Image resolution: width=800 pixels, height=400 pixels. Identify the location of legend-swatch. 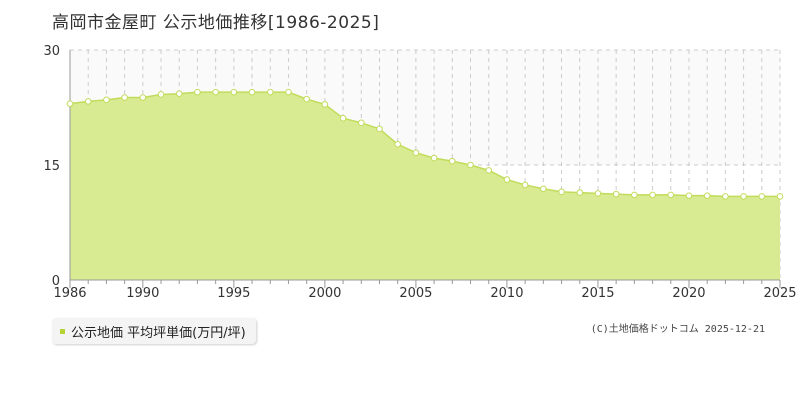
(62, 331).